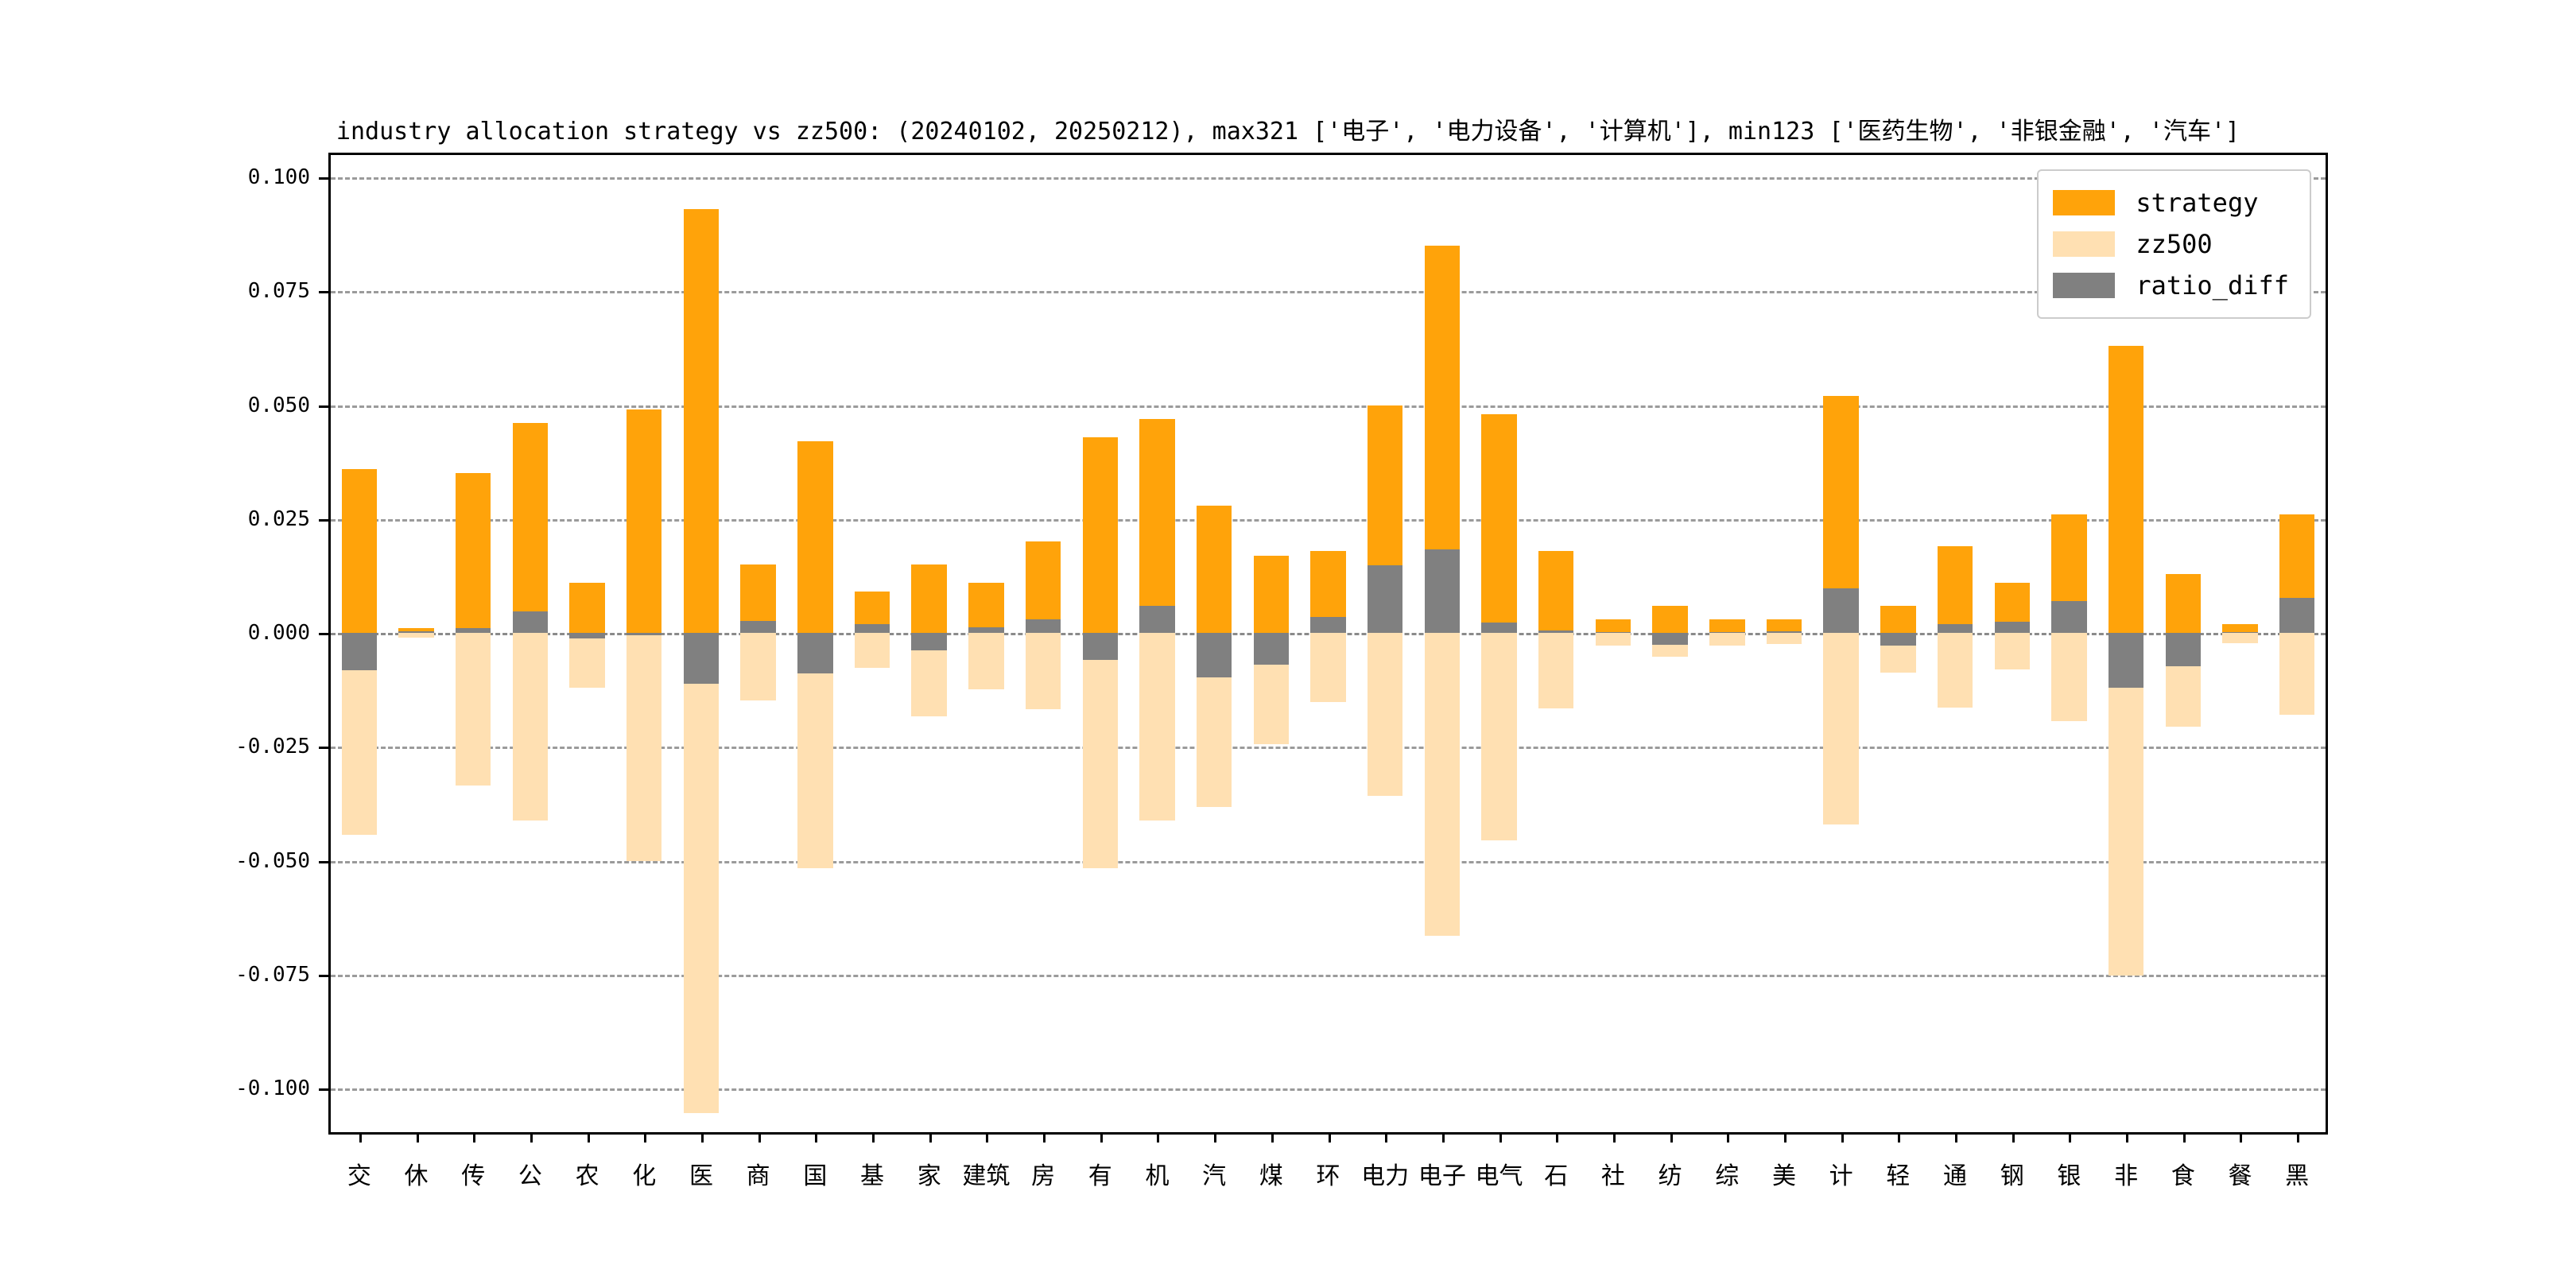 The image size is (2576, 1288). I want to click on legend-item-strategy: strategy, so click(2171, 202).